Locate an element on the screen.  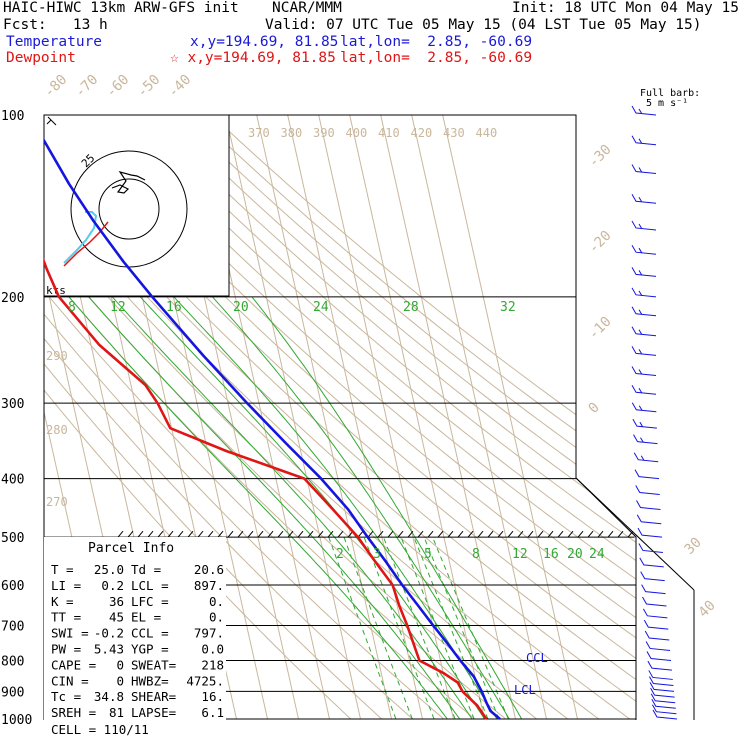
header-model: HAIC-HIWC 13km ARW-GFS init is located at coordinates (121, 8).